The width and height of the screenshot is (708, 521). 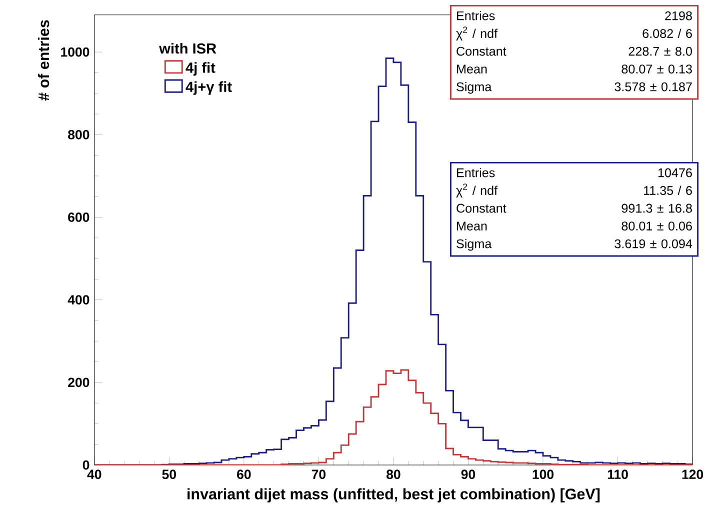 What do you see at coordinates (79, 300) in the screenshot?
I see `y-tick-label: 400` at bounding box center [79, 300].